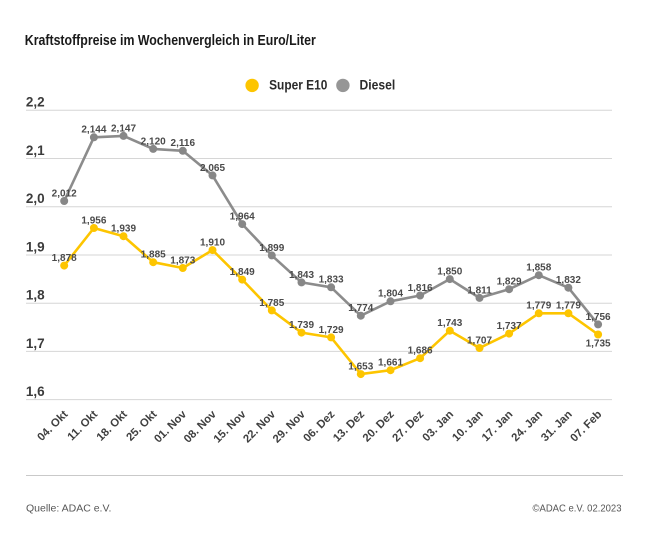 This screenshot has width=650, height=556. I want to click on svg-text: 07. Feb, so click(586, 426).